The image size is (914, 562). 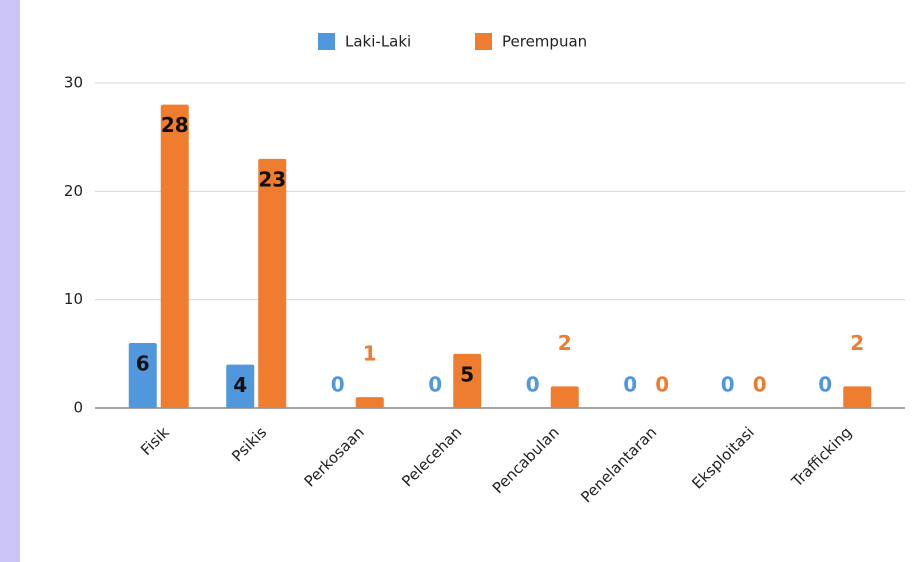 I want to click on data-label: 4, so click(x=240, y=385).